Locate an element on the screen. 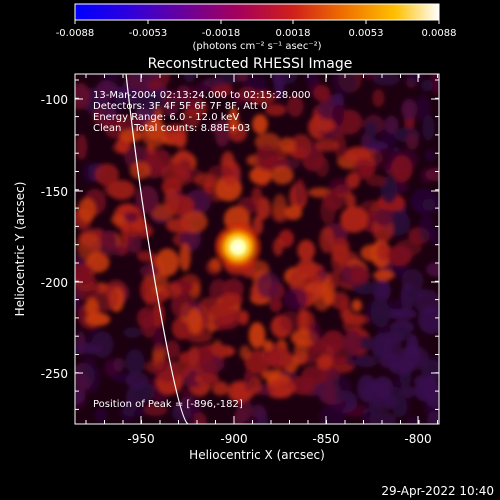 The image size is (500, 500). colorbar-tick-label: 0.0088 is located at coordinates (439, 33).